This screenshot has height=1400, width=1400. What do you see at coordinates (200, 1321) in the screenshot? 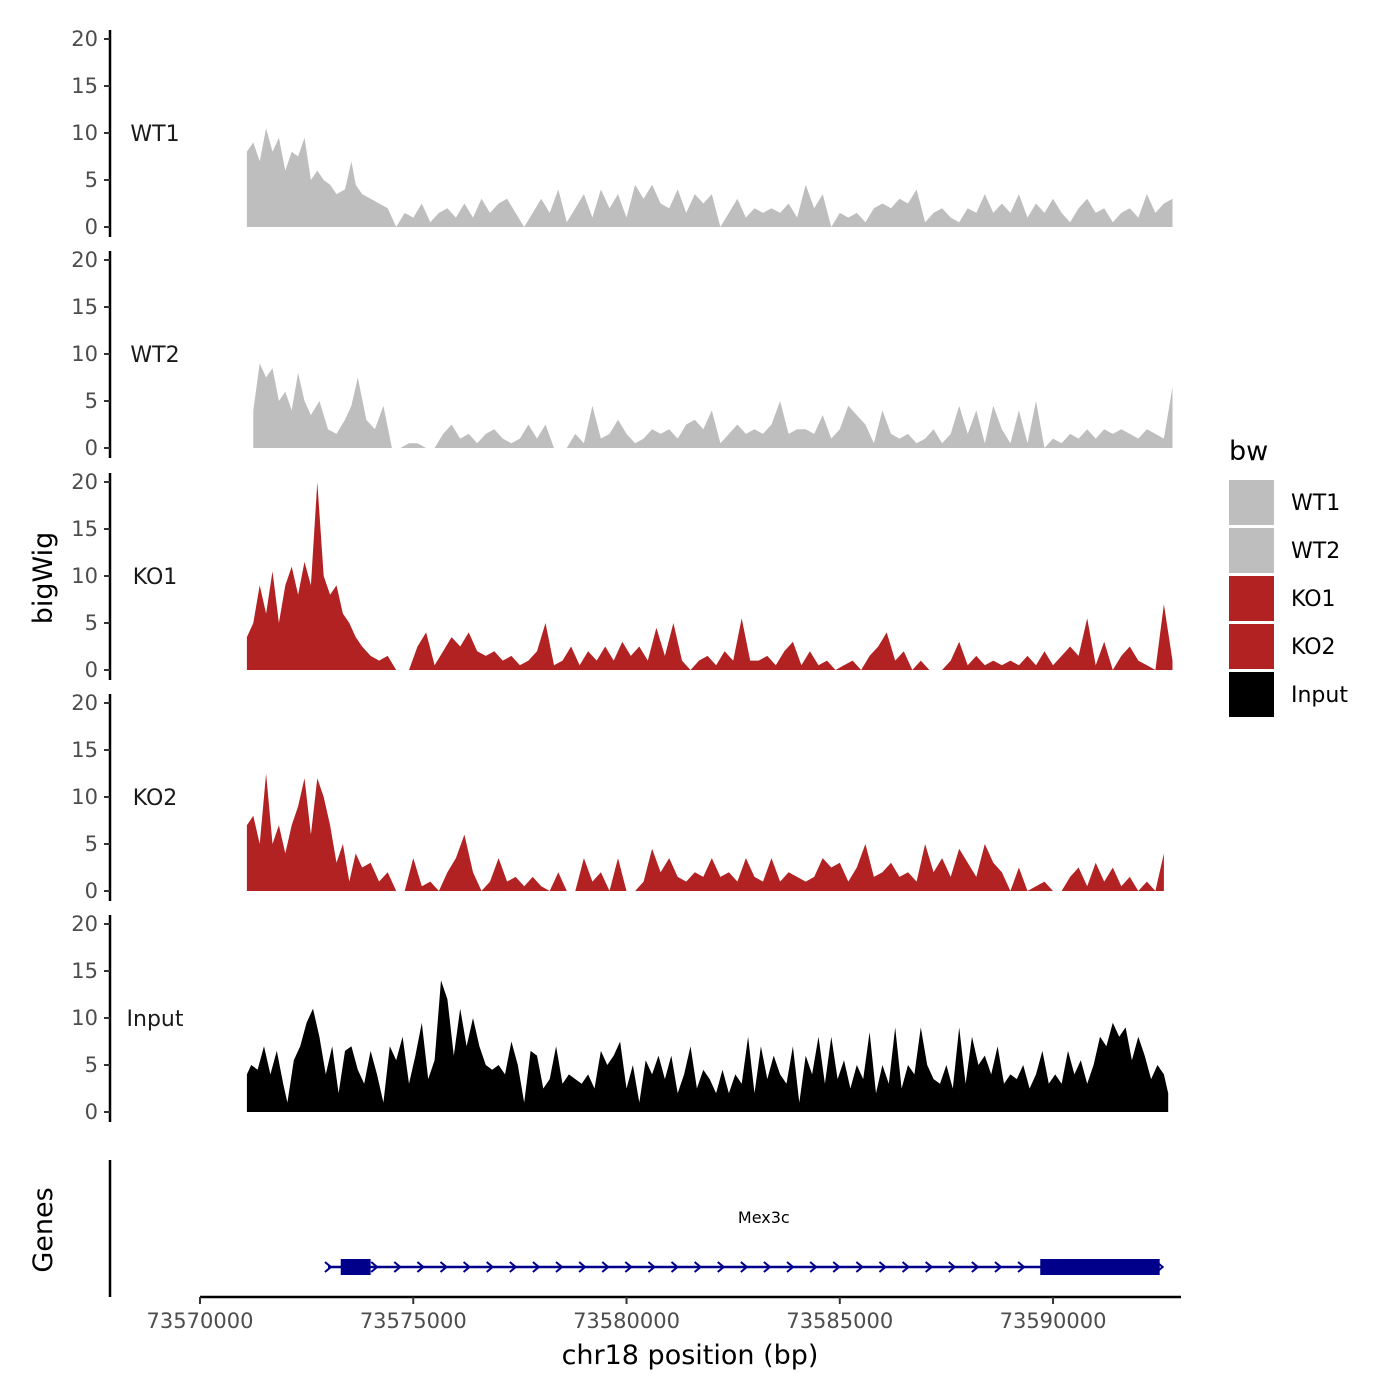
I see `x-tick-label: 73570000` at bounding box center [200, 1321].